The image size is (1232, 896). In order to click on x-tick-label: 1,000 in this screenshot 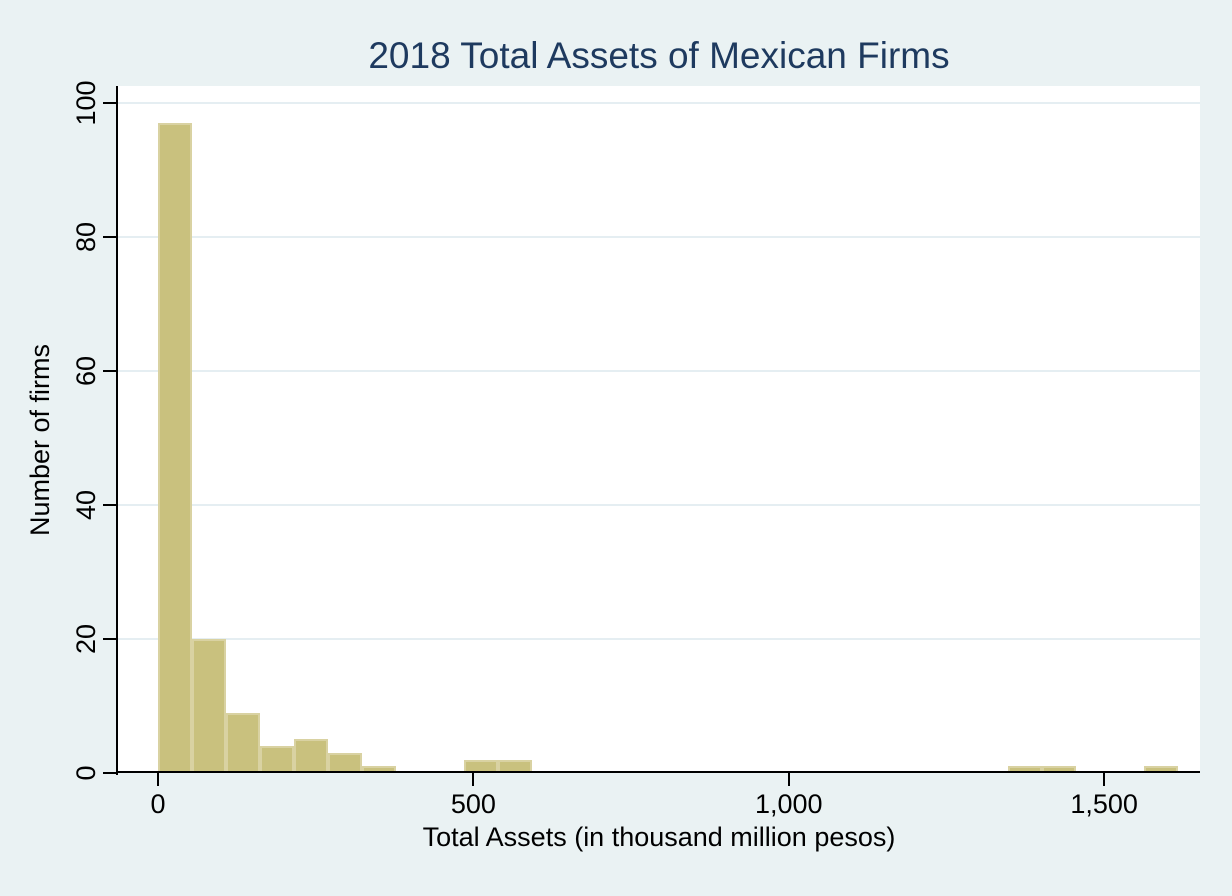, I will do `click(788, 804)`.